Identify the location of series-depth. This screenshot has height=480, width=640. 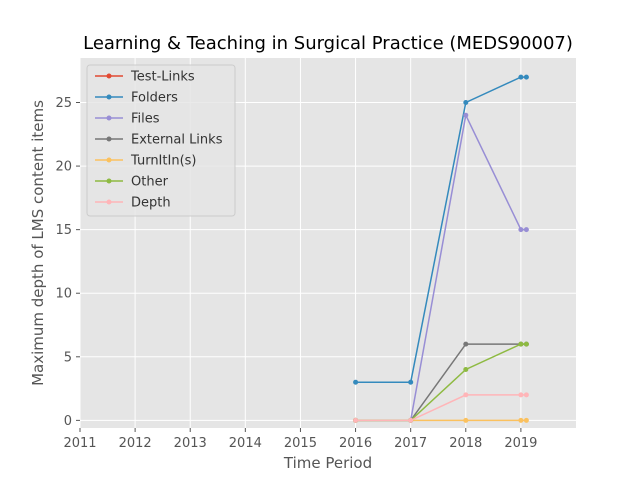
(441, 407).